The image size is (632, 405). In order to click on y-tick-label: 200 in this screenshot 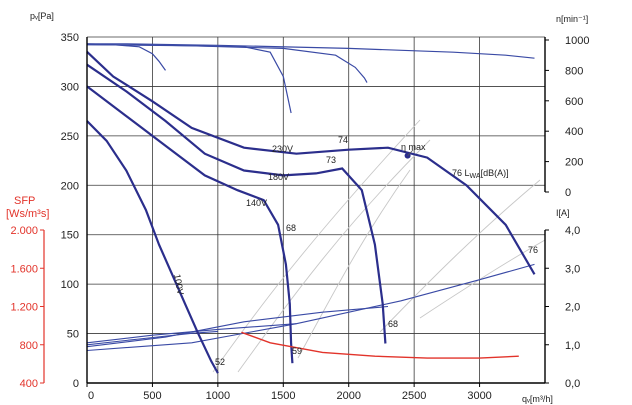, I will do `click(70, 186)`.